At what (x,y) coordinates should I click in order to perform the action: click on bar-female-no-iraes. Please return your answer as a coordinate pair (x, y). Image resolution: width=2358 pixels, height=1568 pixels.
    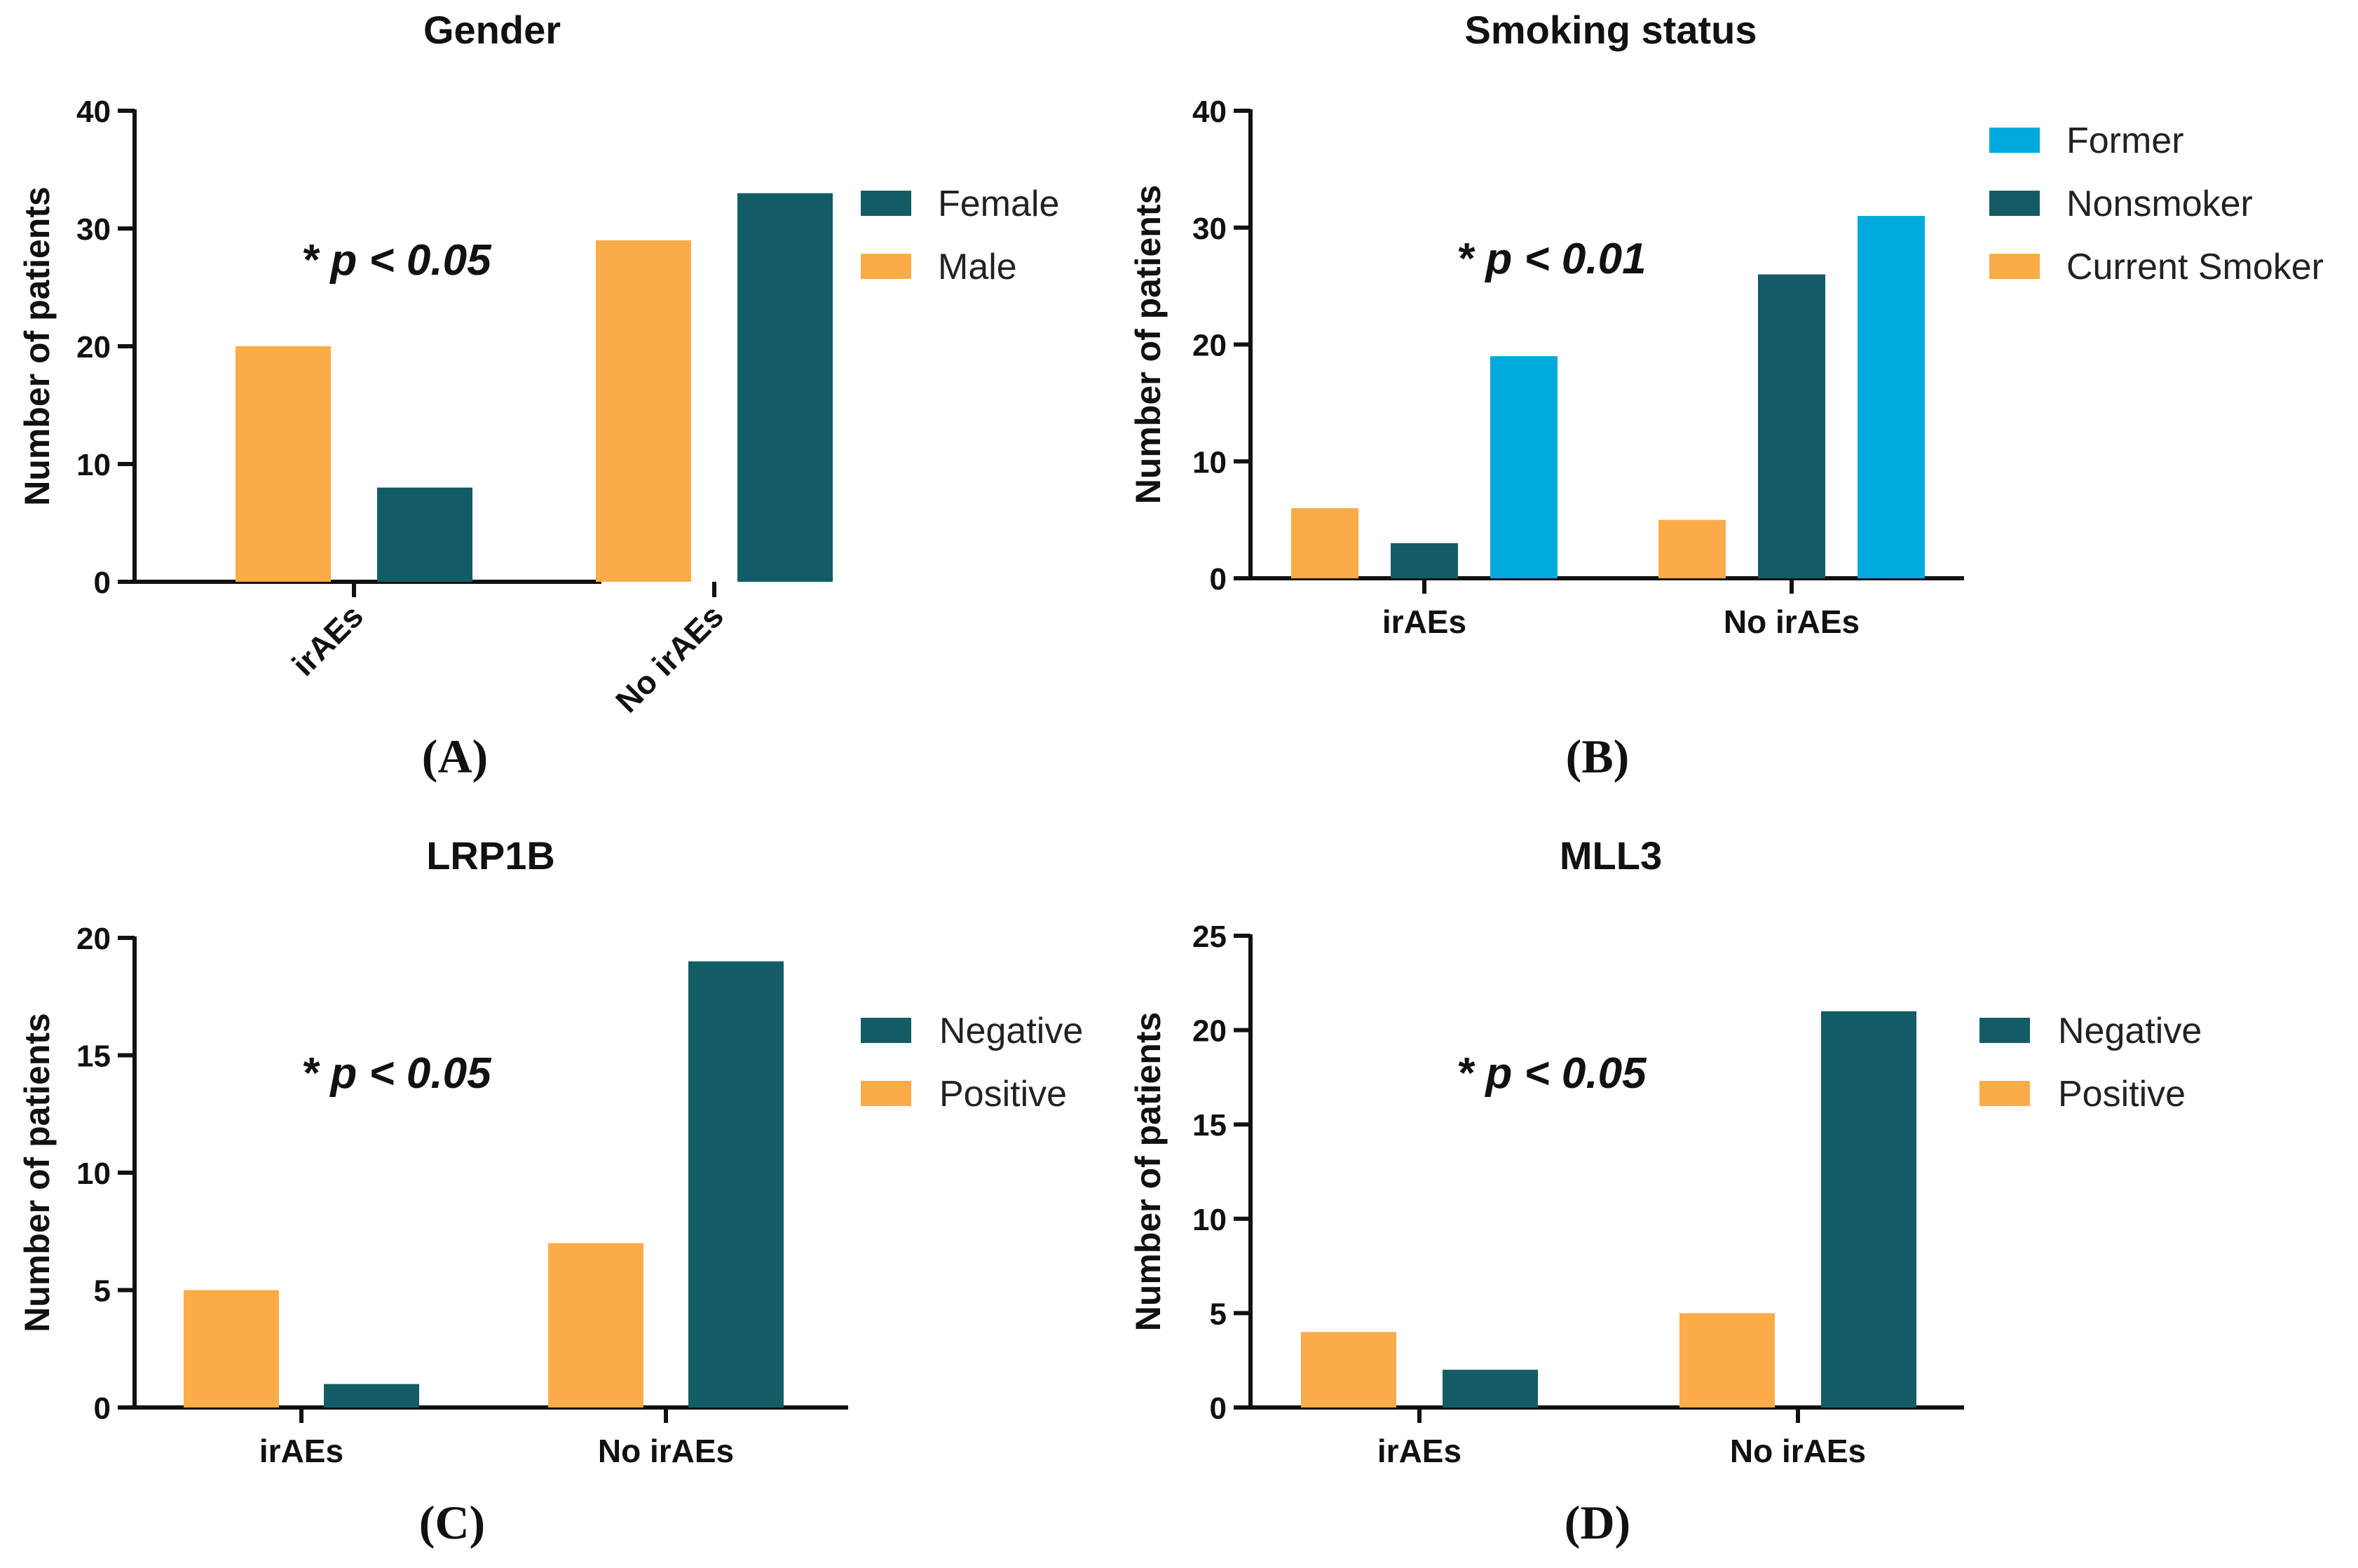
    Looking at the image, I should click on (785, 387).